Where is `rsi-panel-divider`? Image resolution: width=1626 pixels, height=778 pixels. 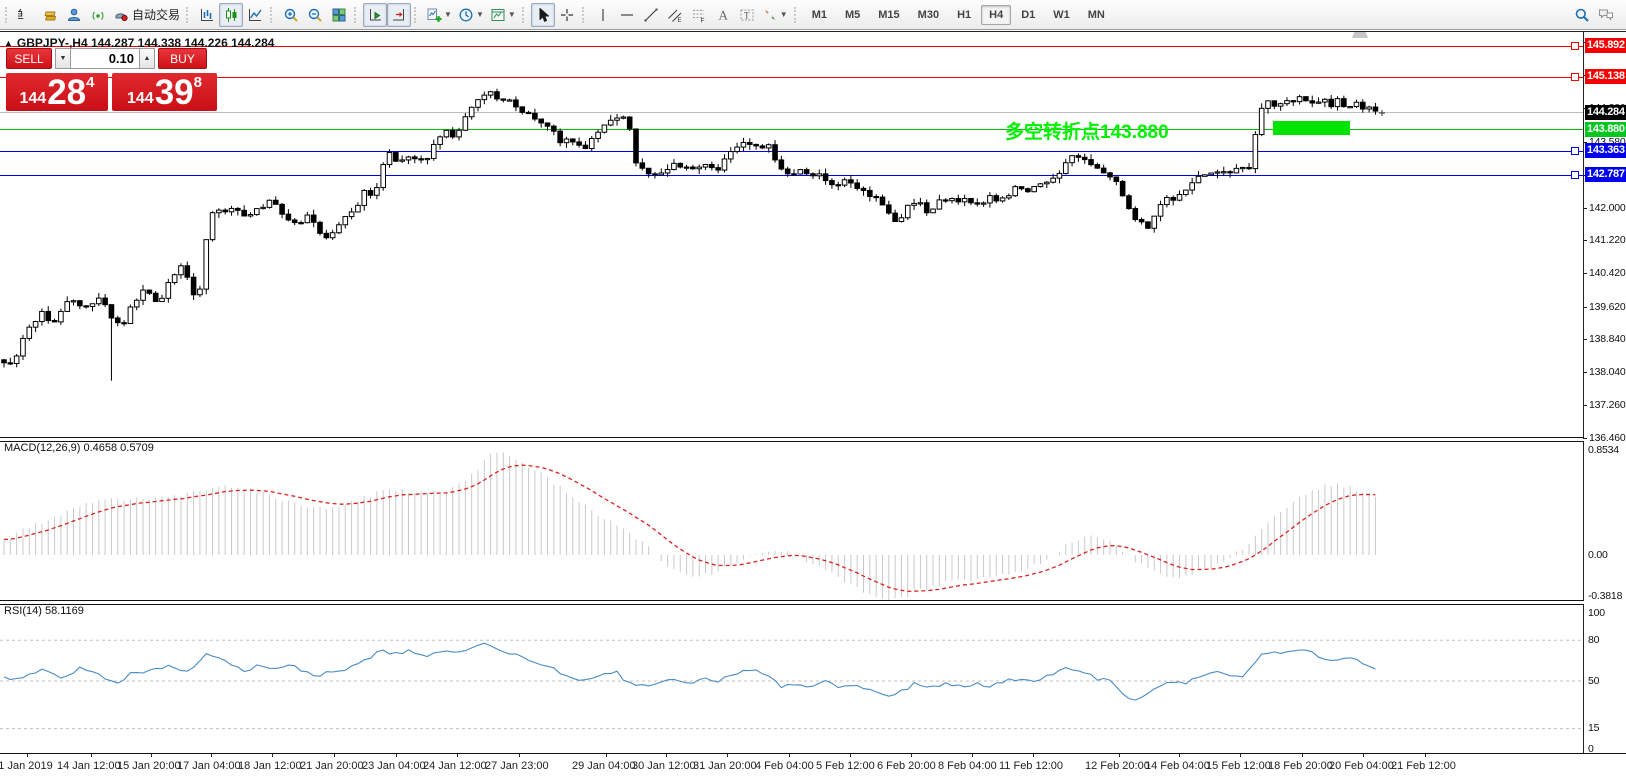
rsi-panel-divider is located at coordinates (792, 602).